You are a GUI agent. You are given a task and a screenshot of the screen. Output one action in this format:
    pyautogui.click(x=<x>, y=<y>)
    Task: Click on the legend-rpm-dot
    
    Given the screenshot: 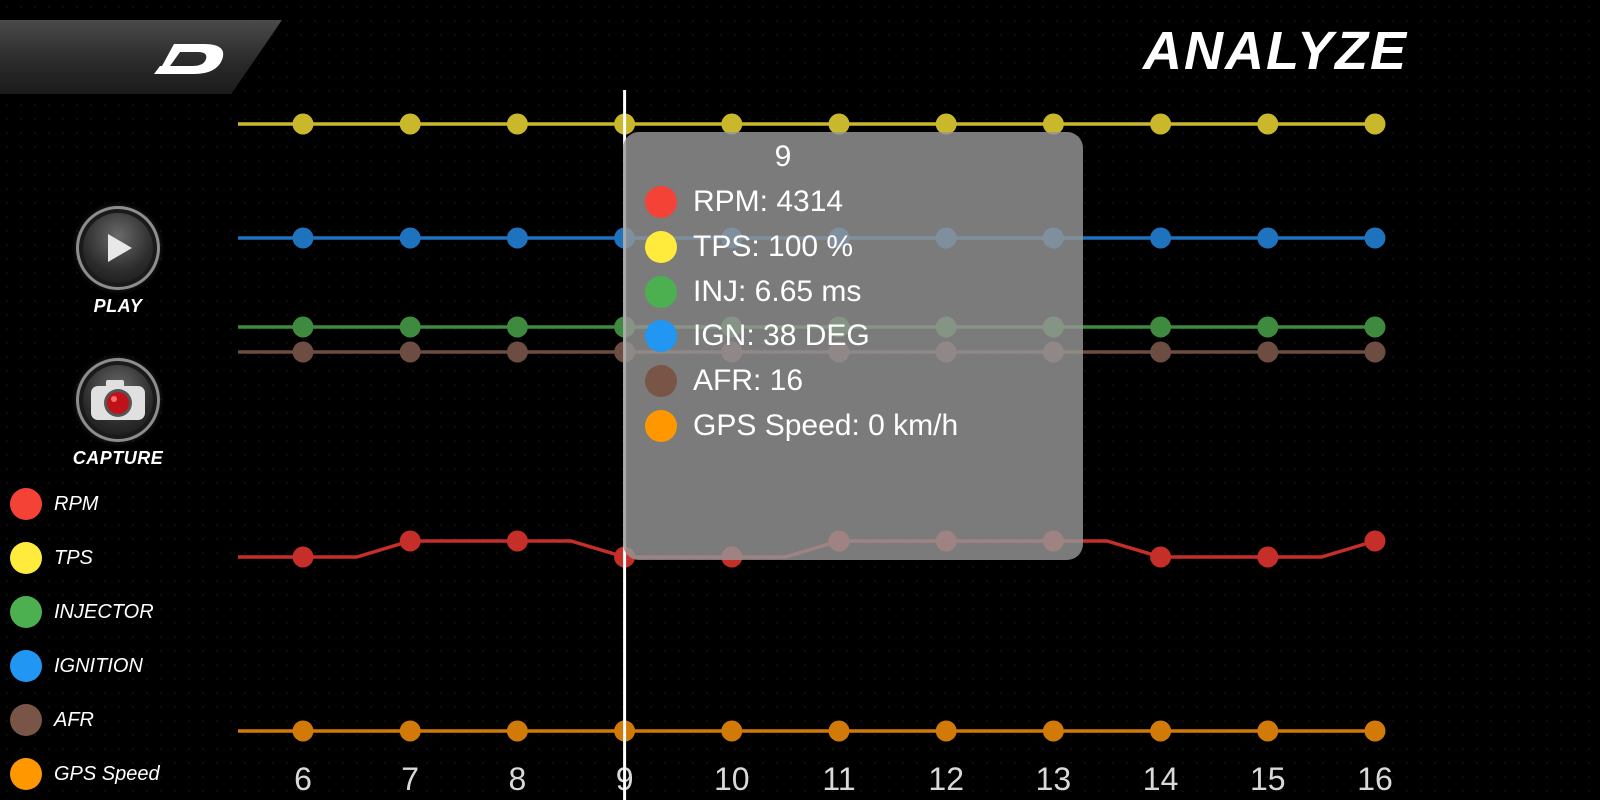 What is the action you would take?
    pyautogui.click(x=26, y=504)
    